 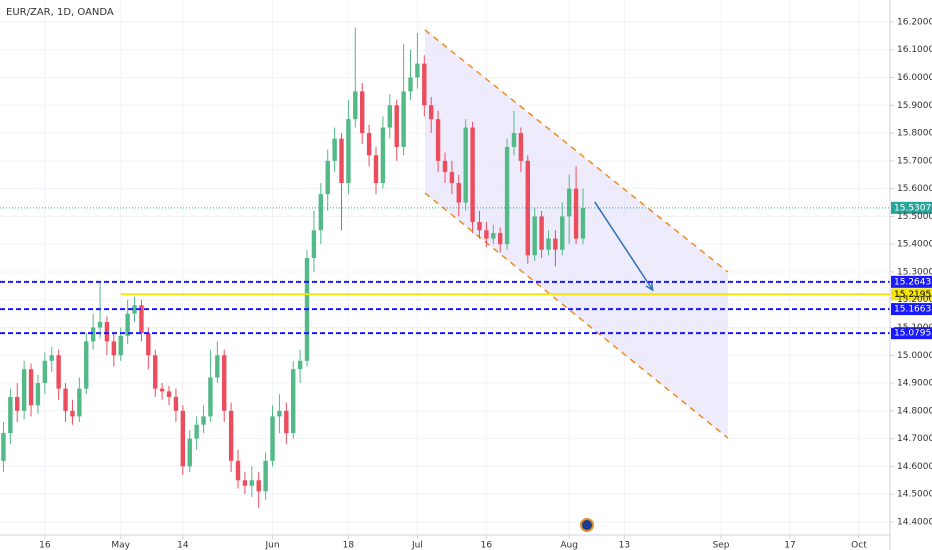 What do you see at coordinates (569, 545) in the screenshot?
I see `x-tick-label: Aug` at bounding box center [569, 545].